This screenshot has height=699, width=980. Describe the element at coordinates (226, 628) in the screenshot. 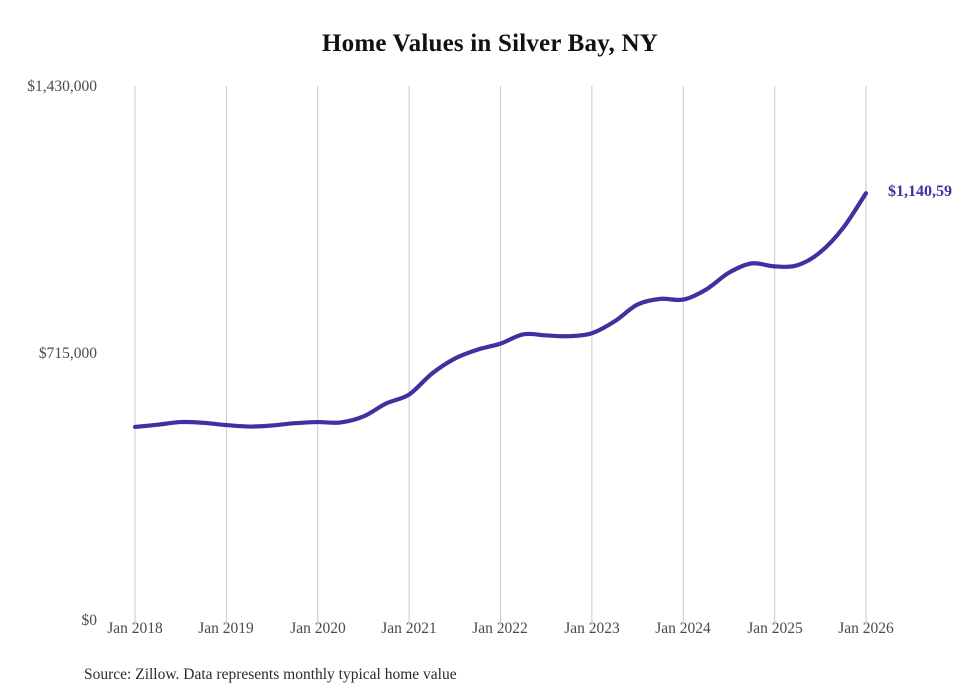

I see `x-axis-tick-label-1: Jan 2019` at that location.